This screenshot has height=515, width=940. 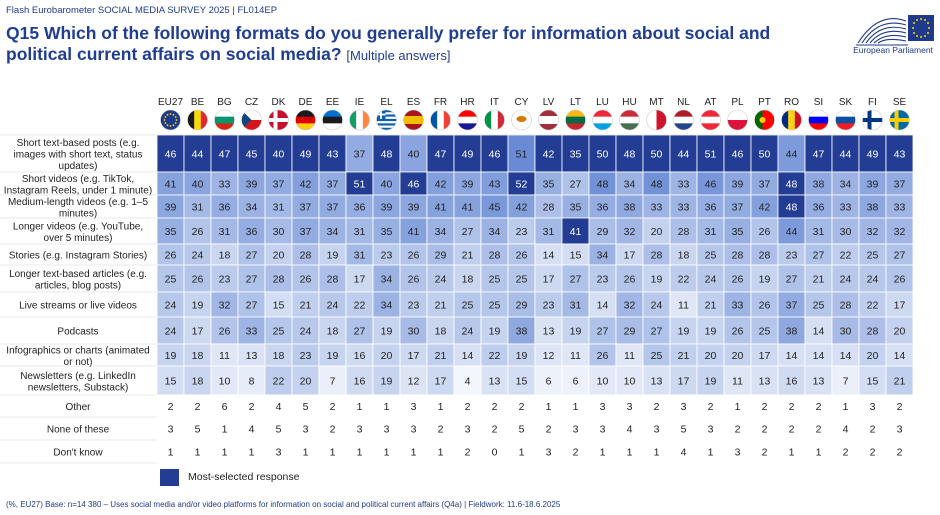 What do you see at coordinates (819, 280) in the screenshot?
I see `value-label-5-si: 21` at bounding box center [819, 280].